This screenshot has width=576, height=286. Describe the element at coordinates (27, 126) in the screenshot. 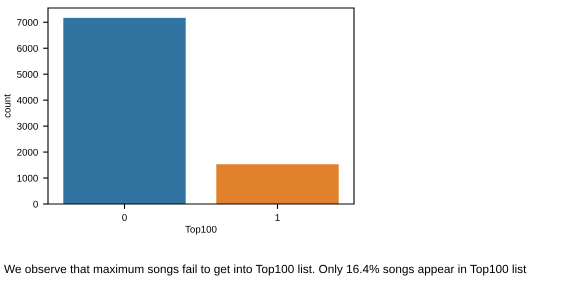

I see `y-tick-label: 3000` at that location.